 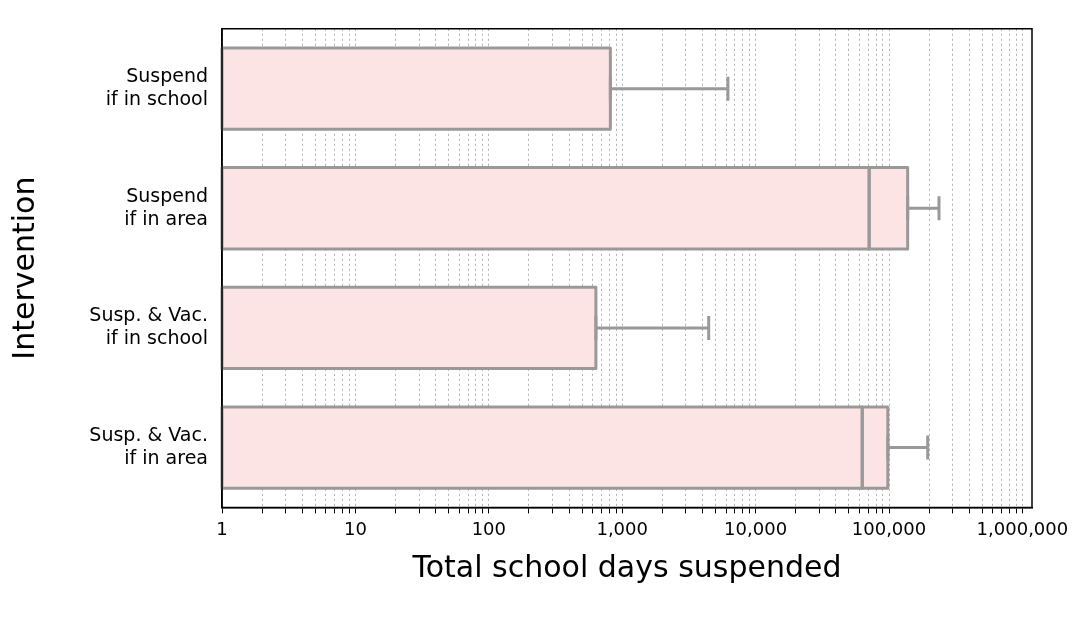 I want to click on x-tick-label: 1, so click(x=222, y=528).